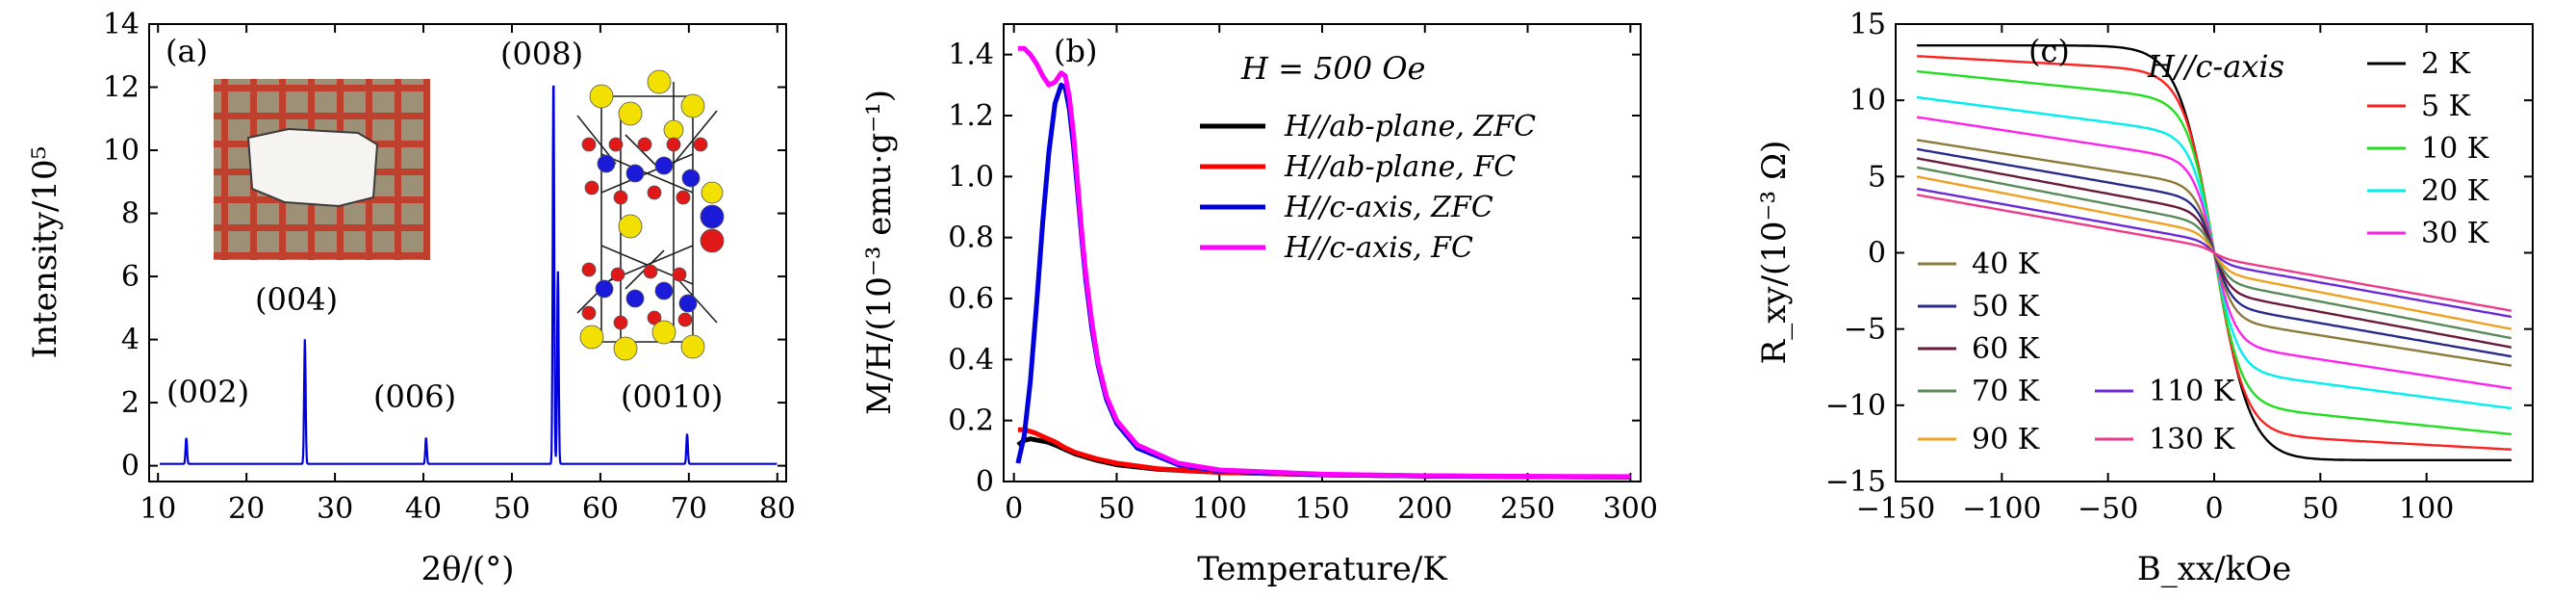 The width and height of the screenshot is (2576, 599). What do you see at coordinates (1877, 177) in the screenshot?
I see `panel-c-y-tick-label: 5` at bounding box center [1877, 177].